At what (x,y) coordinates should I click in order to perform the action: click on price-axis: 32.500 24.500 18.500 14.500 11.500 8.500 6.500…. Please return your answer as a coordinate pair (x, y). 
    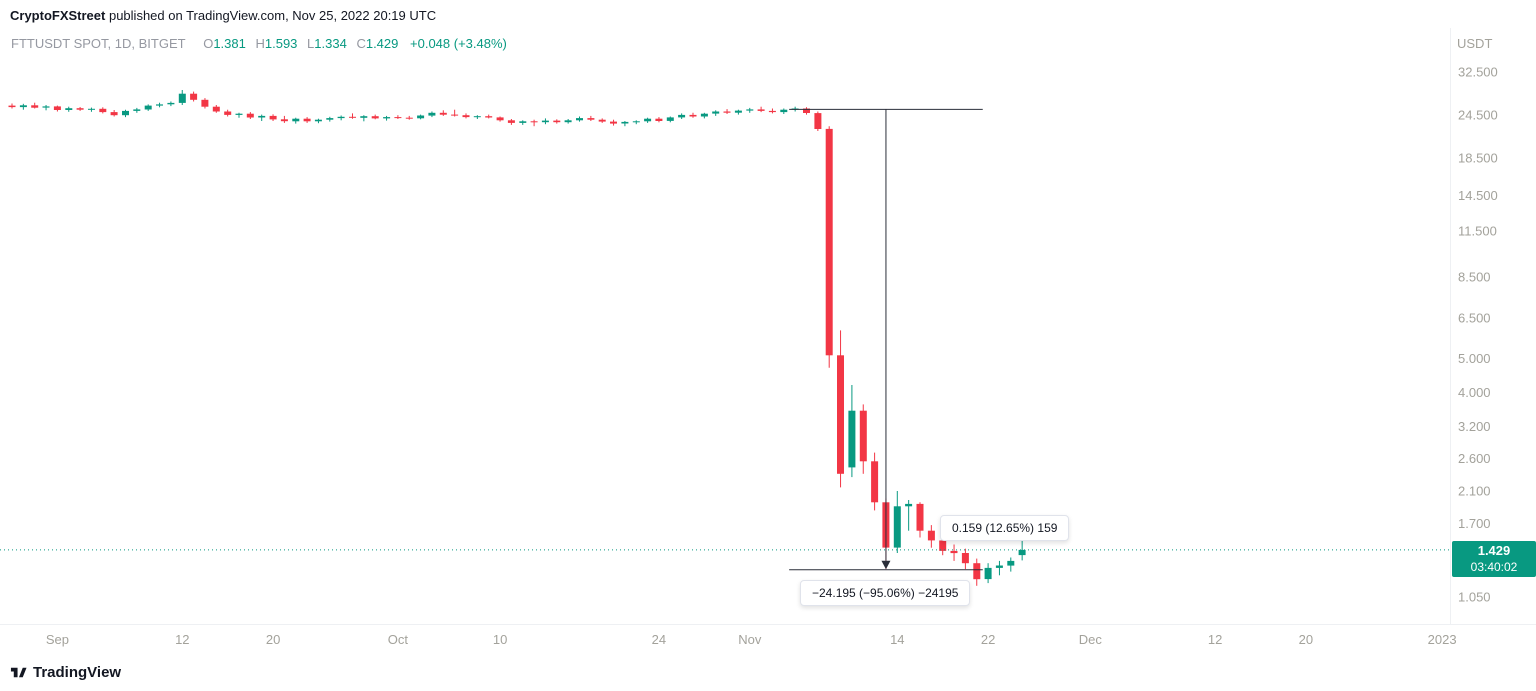
    Looking at the image, I should click on (1478, 335).